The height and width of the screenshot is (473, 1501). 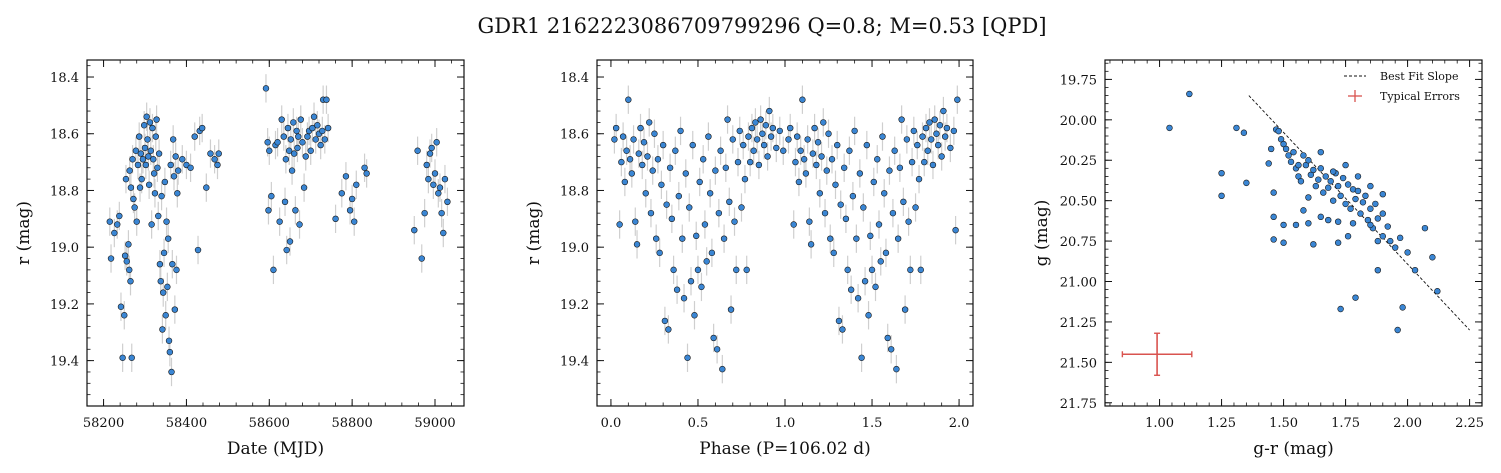 I want to click on y-tick-label: 18.6, so click(x=64, y=135).